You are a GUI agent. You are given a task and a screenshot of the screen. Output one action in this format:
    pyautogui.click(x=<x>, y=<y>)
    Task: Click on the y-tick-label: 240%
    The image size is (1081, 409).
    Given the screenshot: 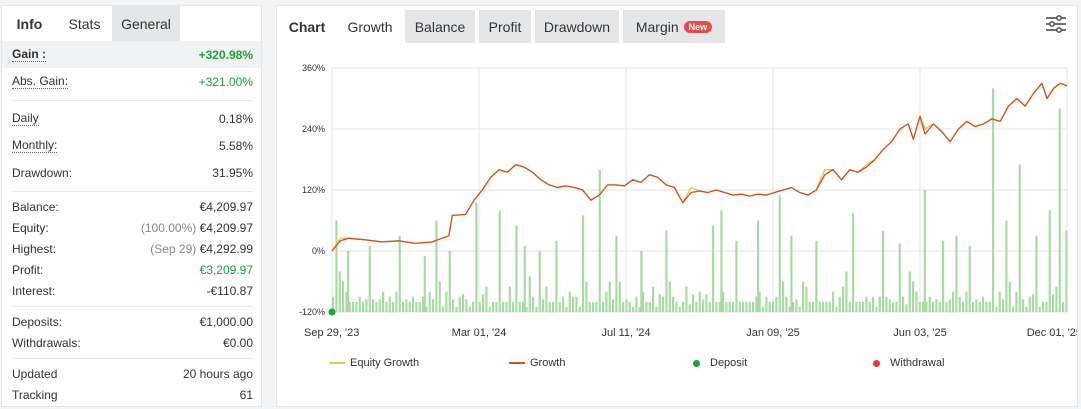 What is the action you would take?
    pyautogui.click(x=313, y=129)
    